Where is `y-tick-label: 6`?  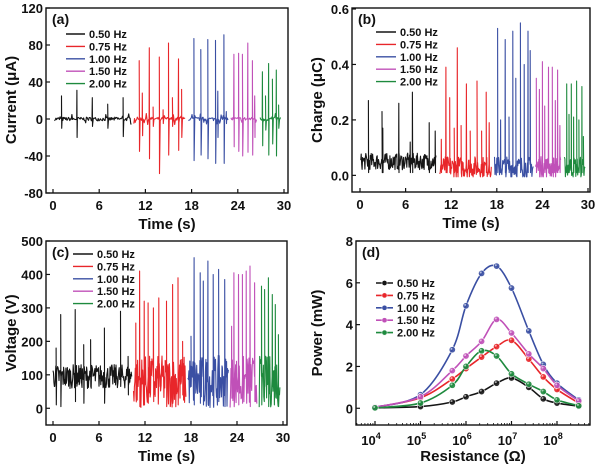 y-tick-label: 6 is located at coordinates (349, 283).